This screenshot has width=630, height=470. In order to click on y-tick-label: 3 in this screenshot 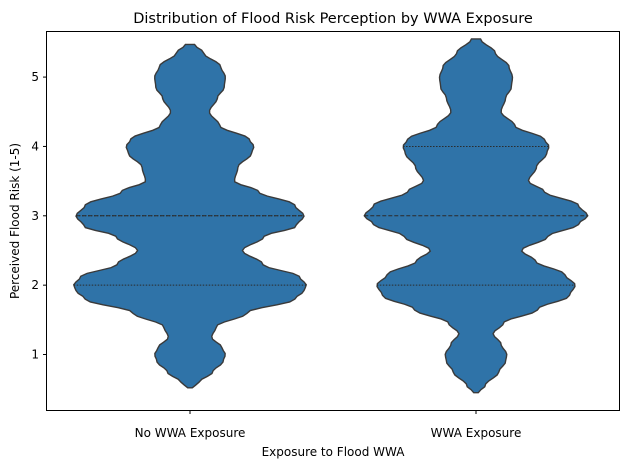, I will do `click(35, 216)`.